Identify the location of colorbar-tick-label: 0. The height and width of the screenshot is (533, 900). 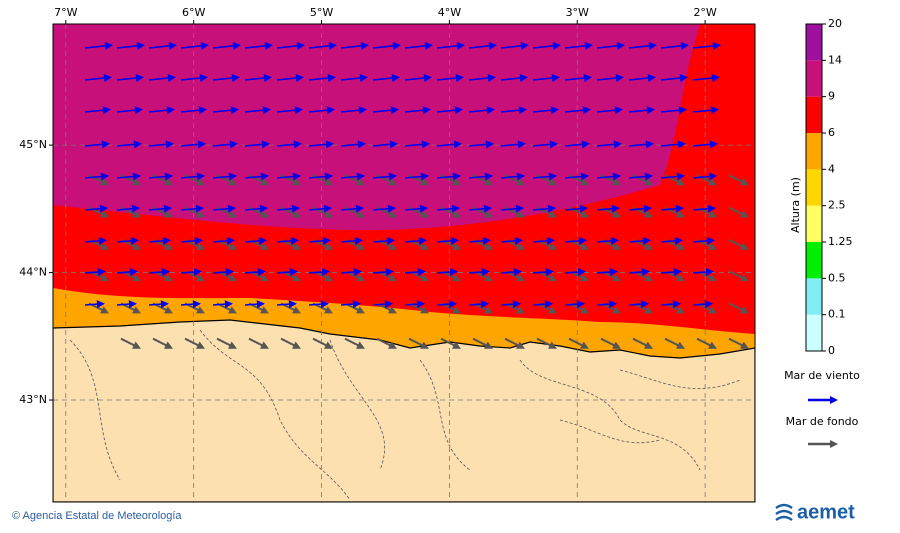
(831, 350).